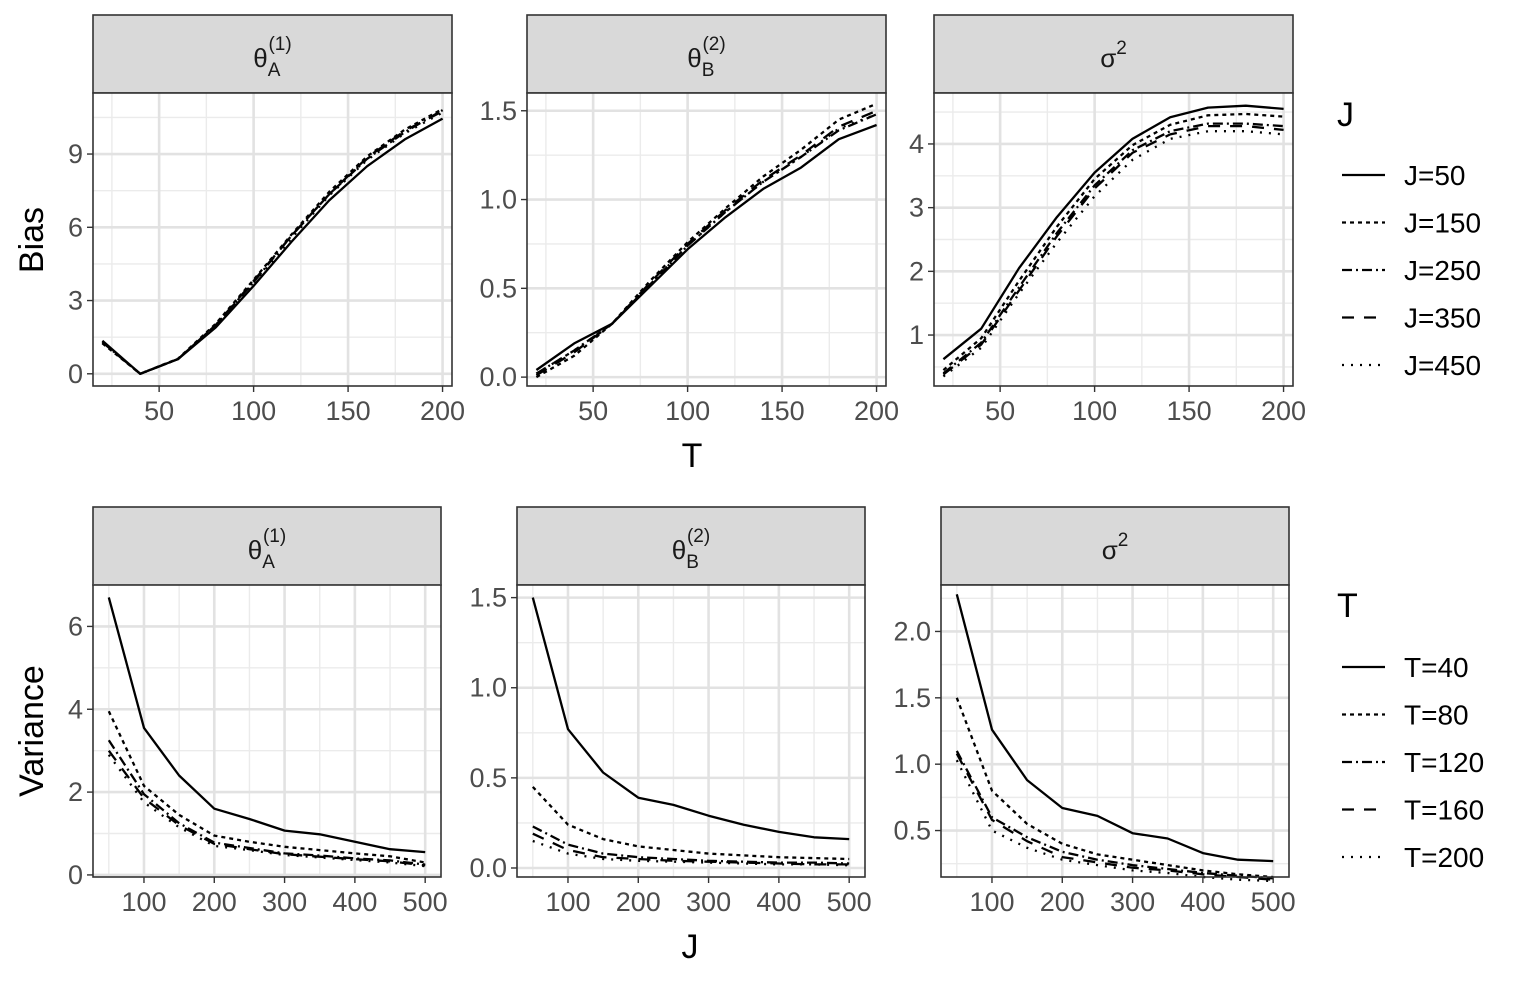 This screenshot has height=983, width=1526. Describe the element at coordinates (1444, 857) in the screenshot. I see `legend-label: T=200` at that location.